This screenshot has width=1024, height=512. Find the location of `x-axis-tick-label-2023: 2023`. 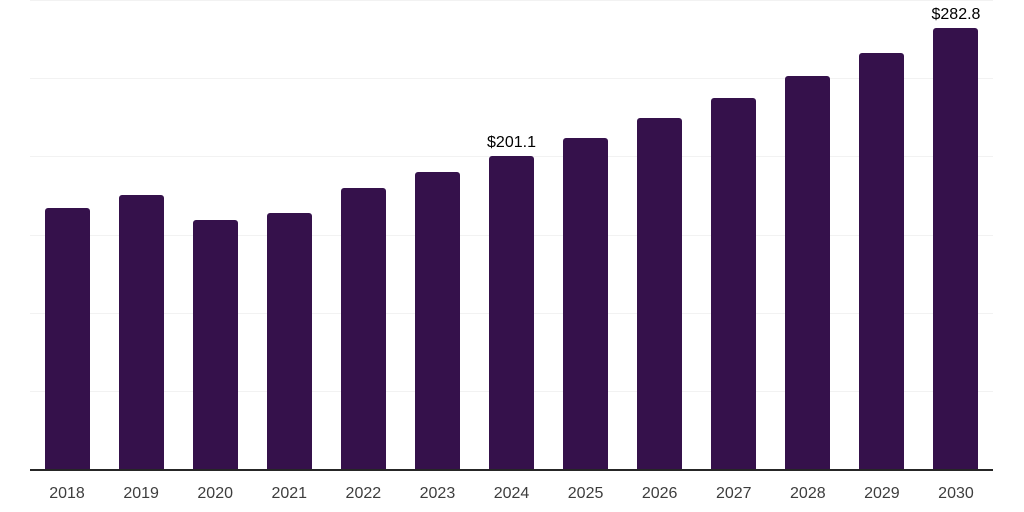

x-axis-tick-label-2023: 2023 is located at coordinates (437, 493).